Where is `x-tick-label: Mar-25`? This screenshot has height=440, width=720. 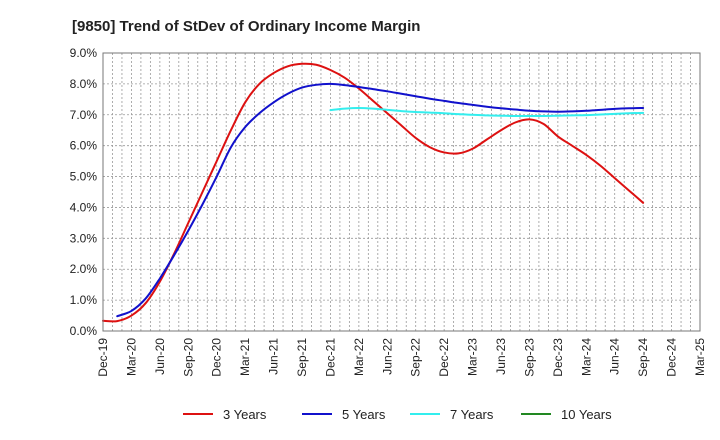 x-tick-label: Mar-25 is located at coordinates (700, 357).